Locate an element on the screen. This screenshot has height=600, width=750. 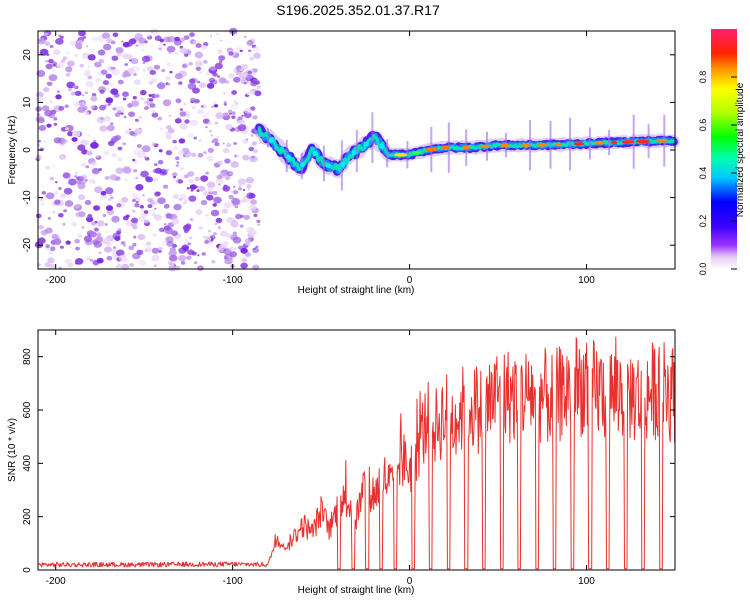
spectrogram-y-tick-label: -20 is located at coordinates (27, 245).